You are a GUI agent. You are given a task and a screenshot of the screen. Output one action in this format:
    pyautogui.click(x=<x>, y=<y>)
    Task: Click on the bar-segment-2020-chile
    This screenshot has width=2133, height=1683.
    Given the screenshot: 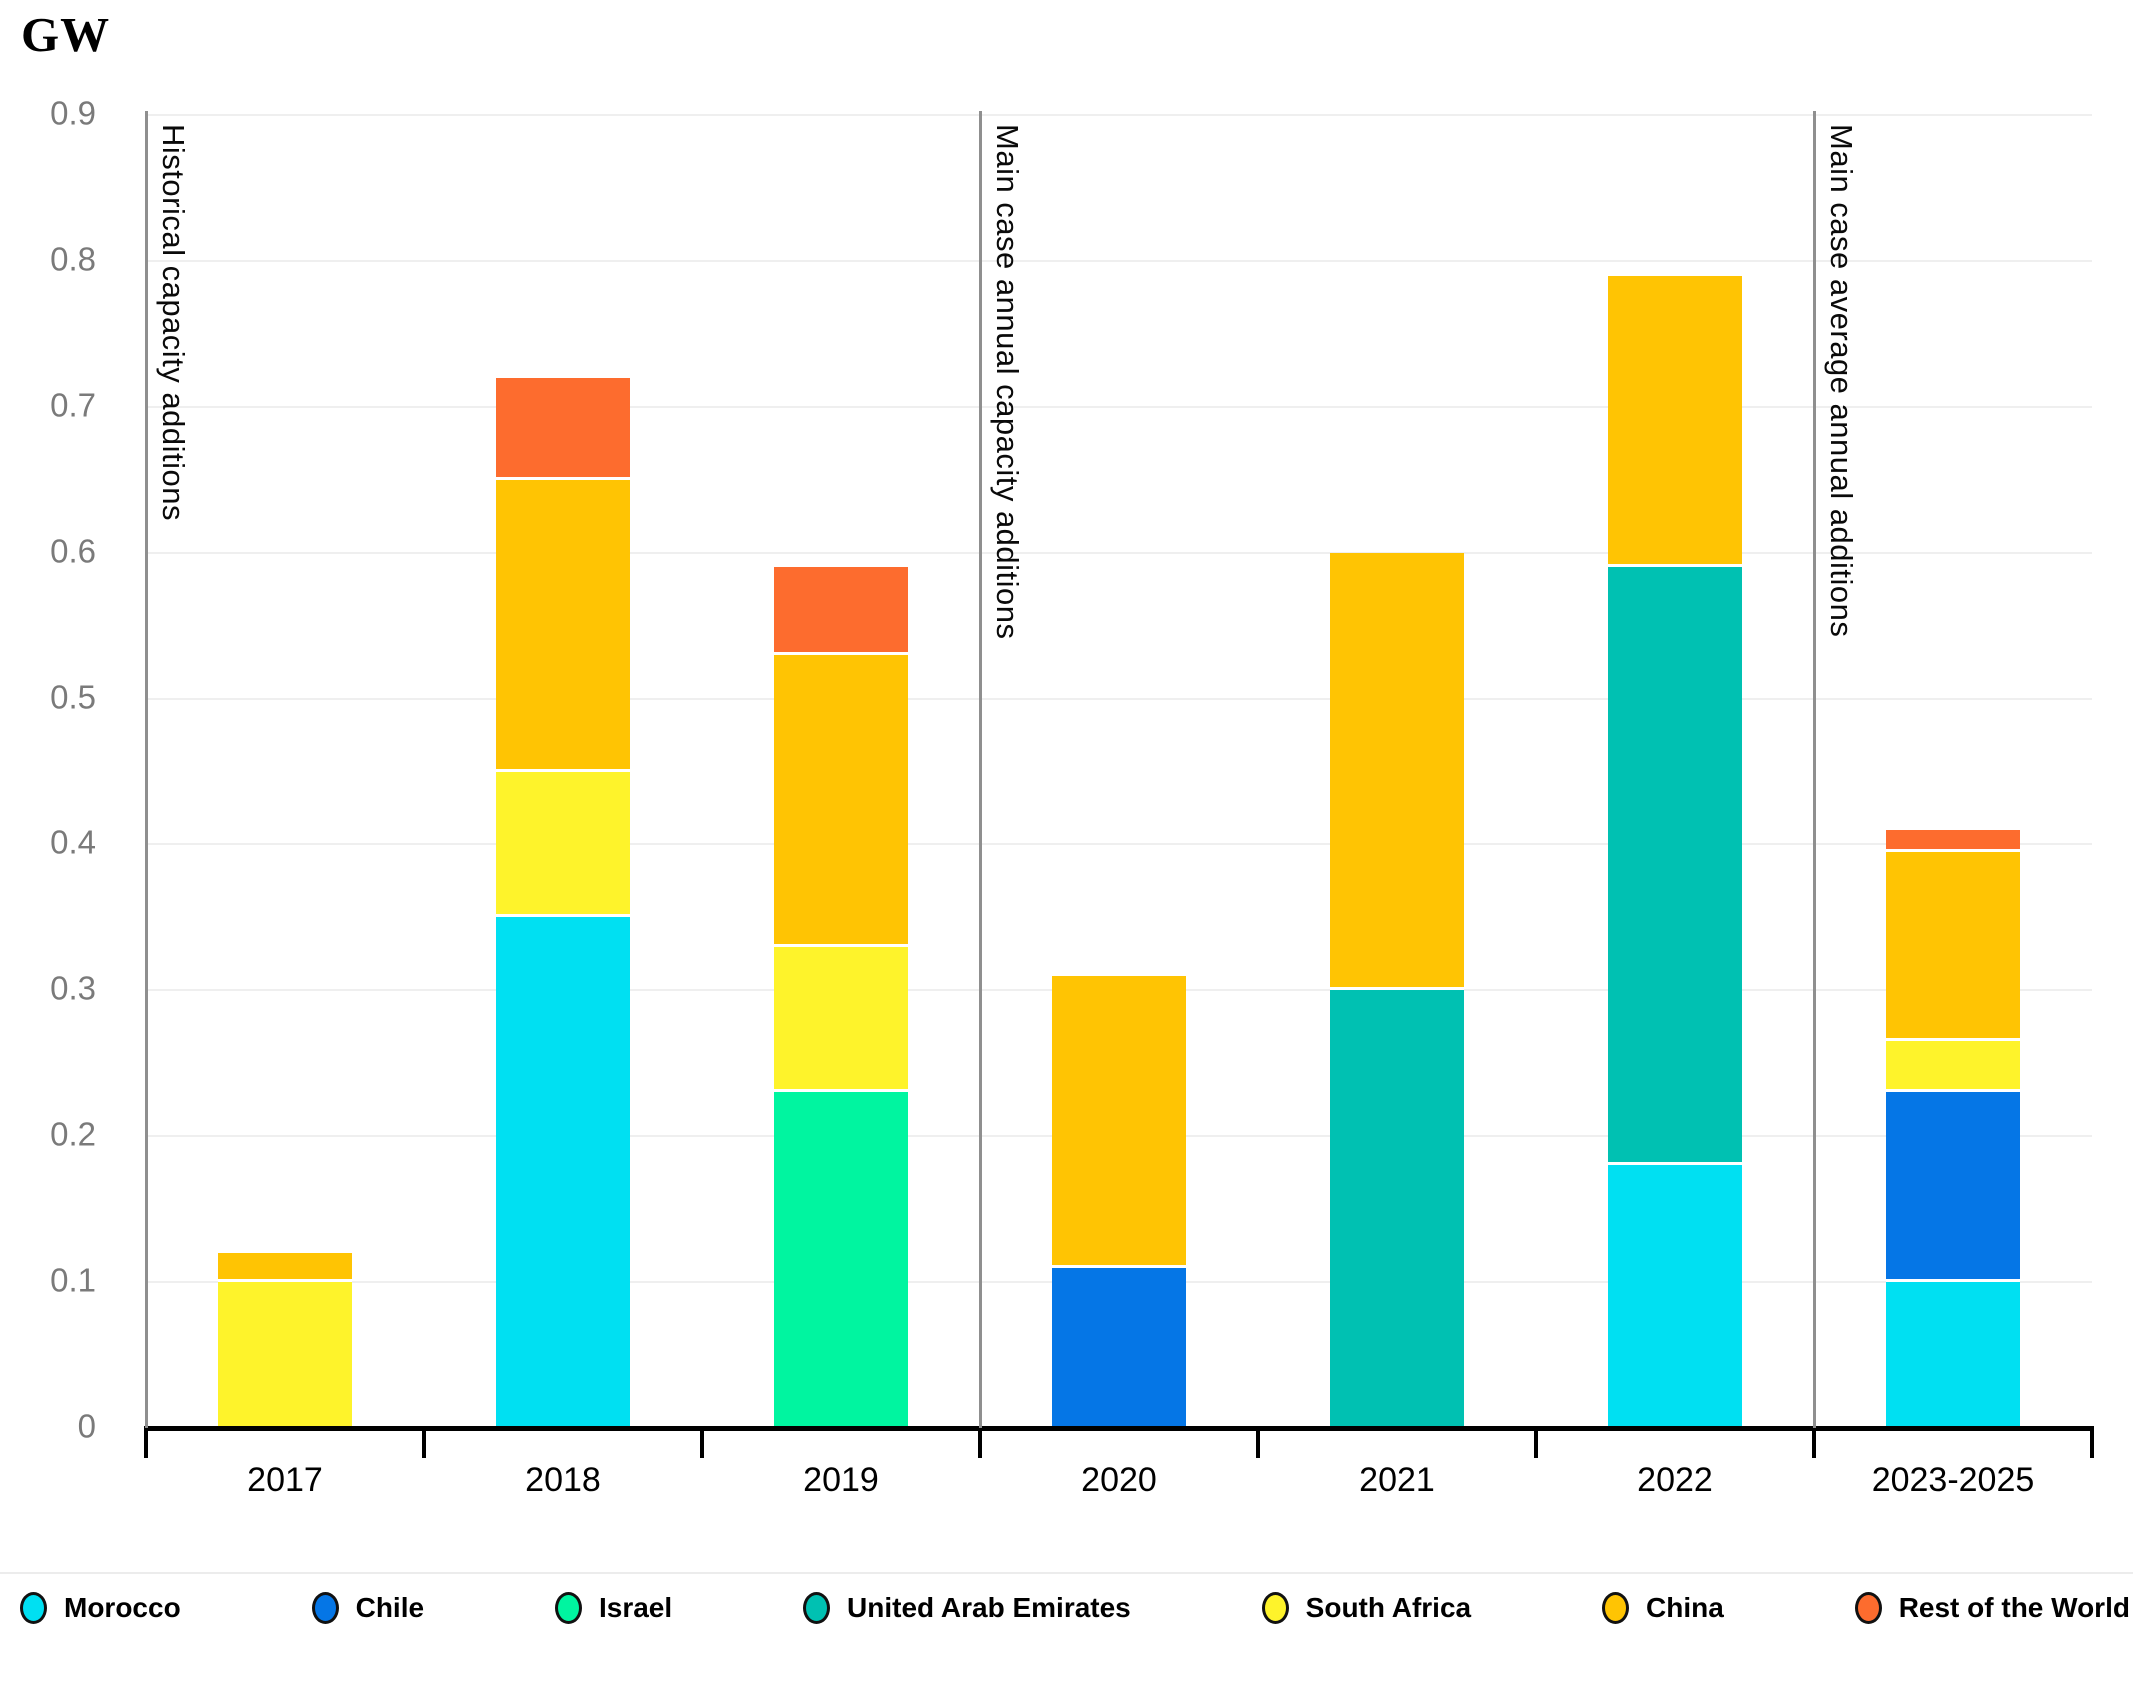 What is the action you would take?
    pyautogui.click(x=1119, y=1347)
    